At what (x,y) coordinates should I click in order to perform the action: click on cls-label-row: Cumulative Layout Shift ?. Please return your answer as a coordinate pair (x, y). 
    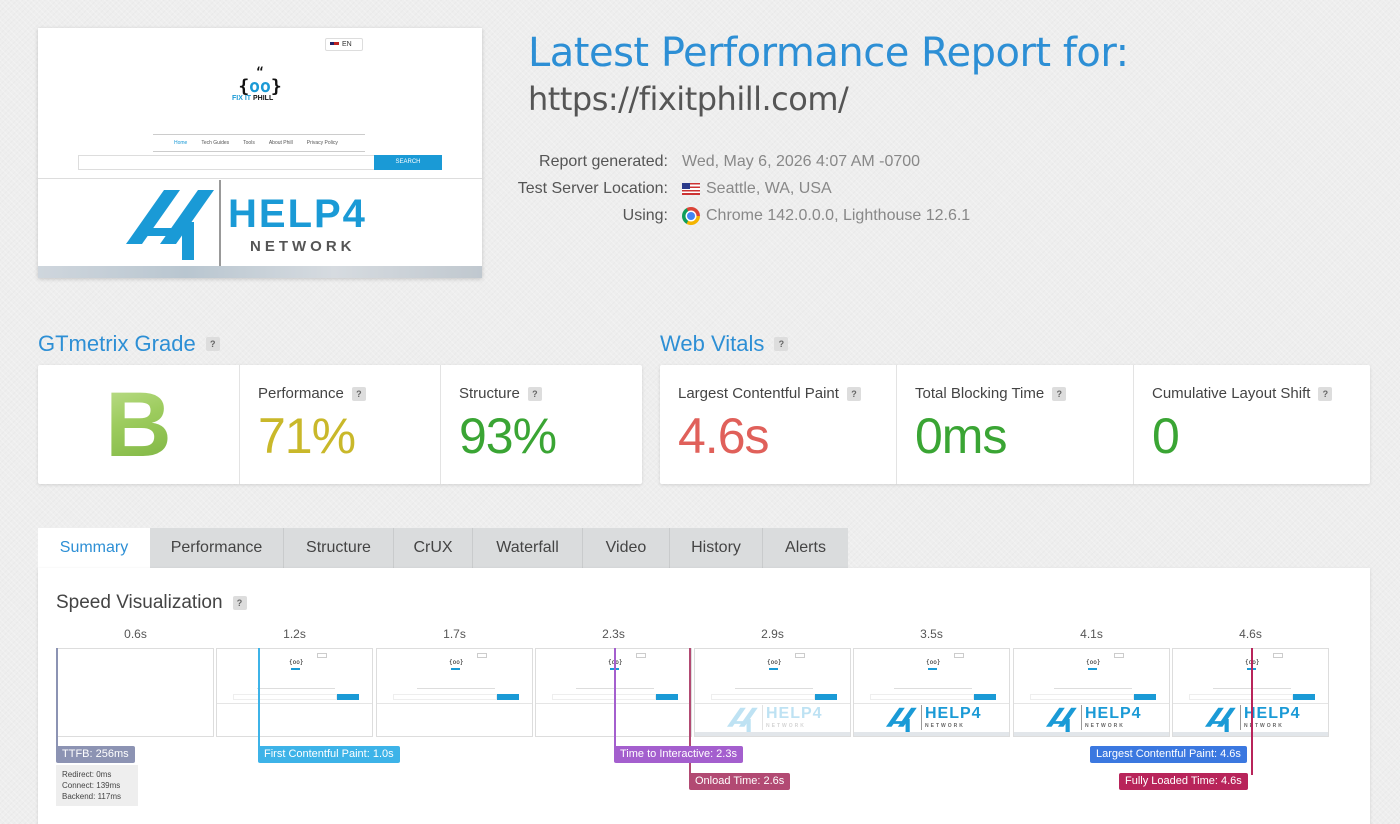
    Looking at the image, I should click on (1242, 393).